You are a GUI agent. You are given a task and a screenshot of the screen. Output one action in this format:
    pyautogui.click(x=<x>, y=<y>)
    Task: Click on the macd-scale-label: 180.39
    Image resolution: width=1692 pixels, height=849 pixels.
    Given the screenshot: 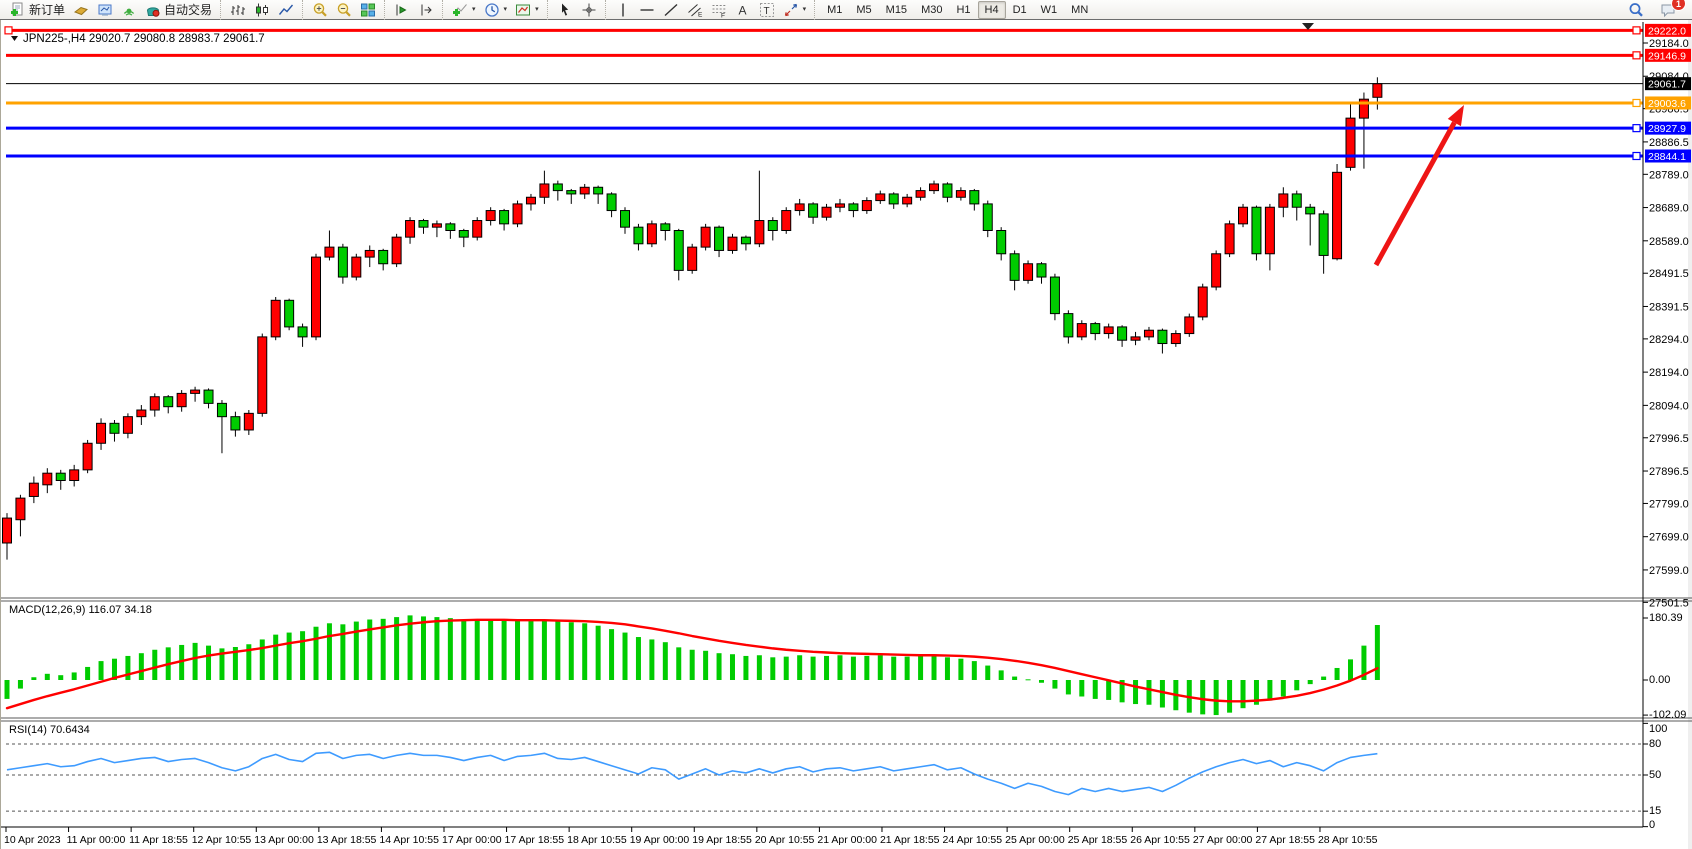 What is the action you would take?
    pyautogui.click(x=1666, y=618)
    